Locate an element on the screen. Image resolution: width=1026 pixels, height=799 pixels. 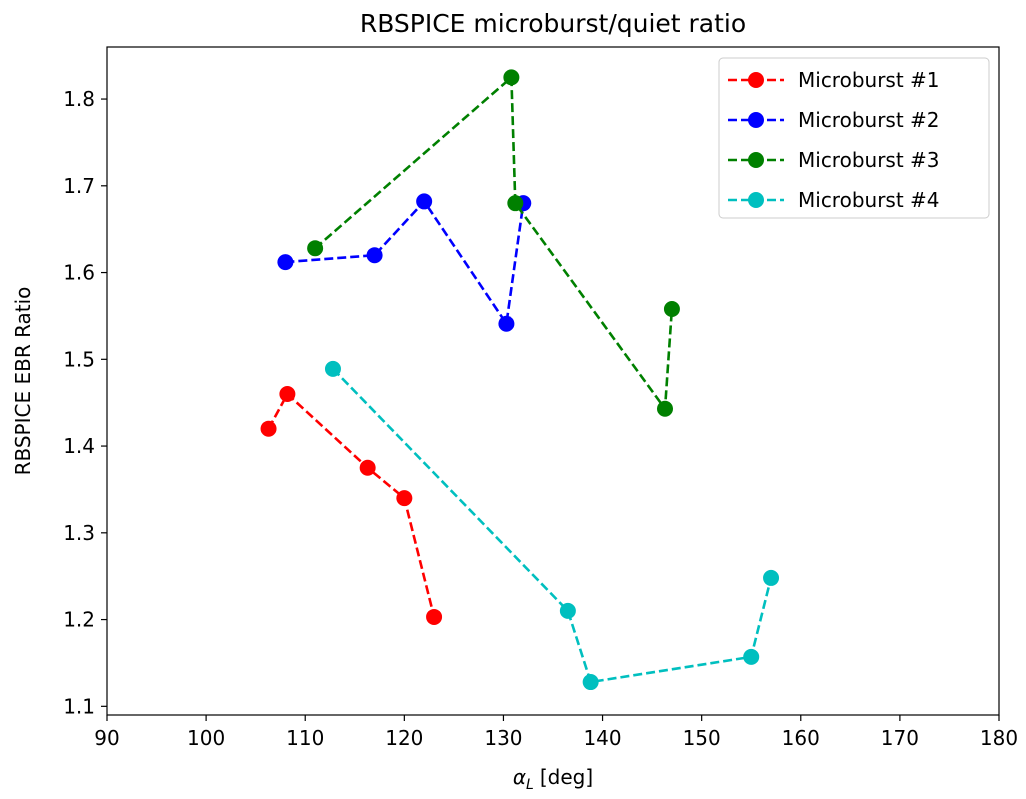
x-tick-label: 130 is located at coordinates (503, 738).